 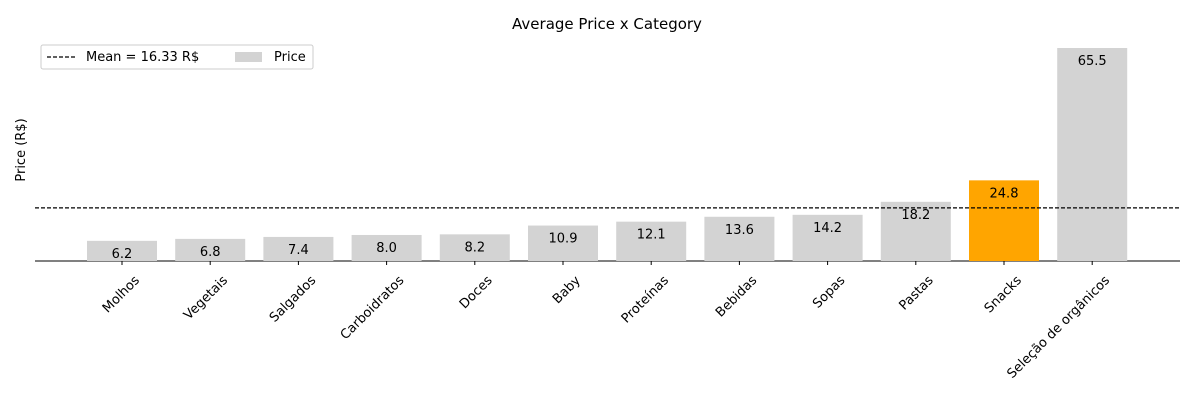 I want to click on data-label-0: 6.2, so click(x=122, y=254).